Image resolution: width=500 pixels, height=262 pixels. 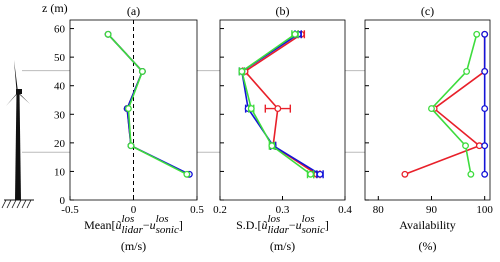 I want to click on x-axis-label: Availability, so click(x=427, y=225).